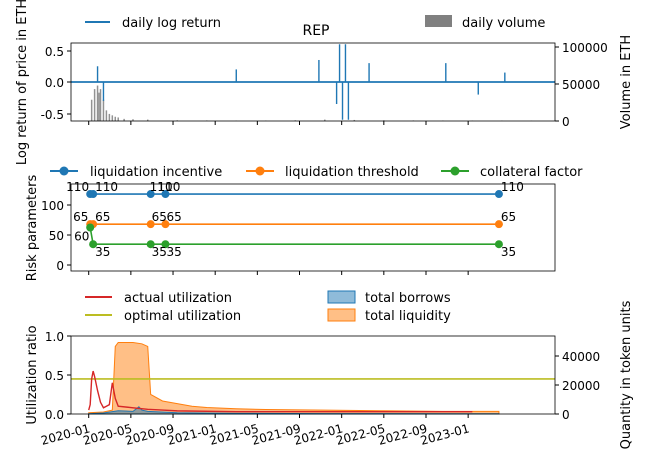  I want to click on utilization-lines, so click(313, 391).